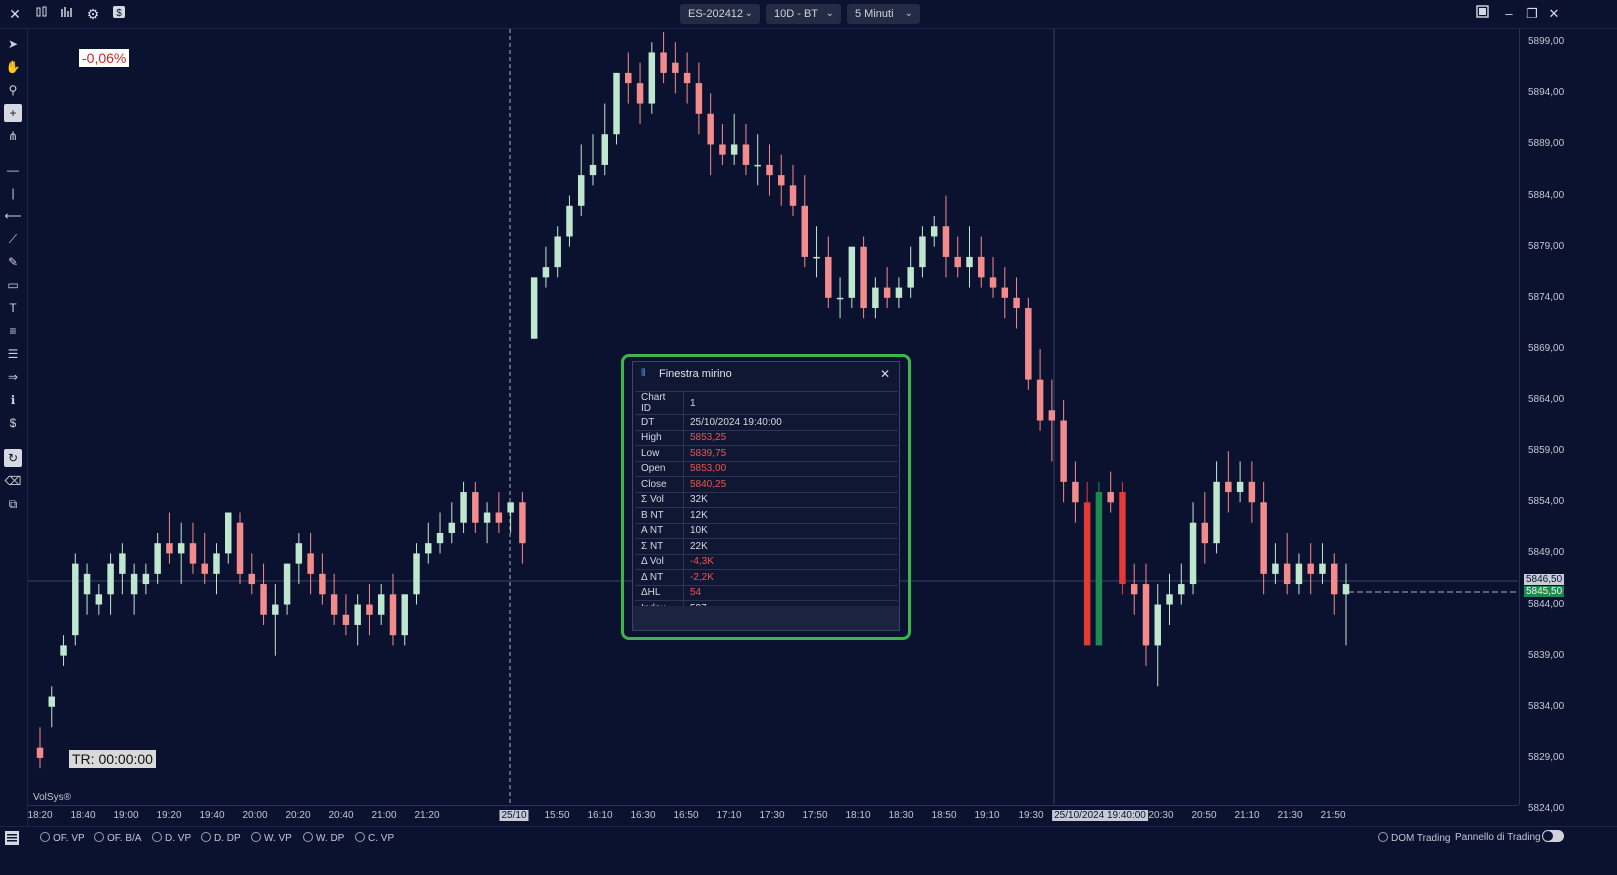 Image resolution: width=1617 pixels, height=875 pixels. What do you see at coordinates (13, 400) in the screenshot?
I see `page-info-icon: ℹ` at bounding box center [13, 400].